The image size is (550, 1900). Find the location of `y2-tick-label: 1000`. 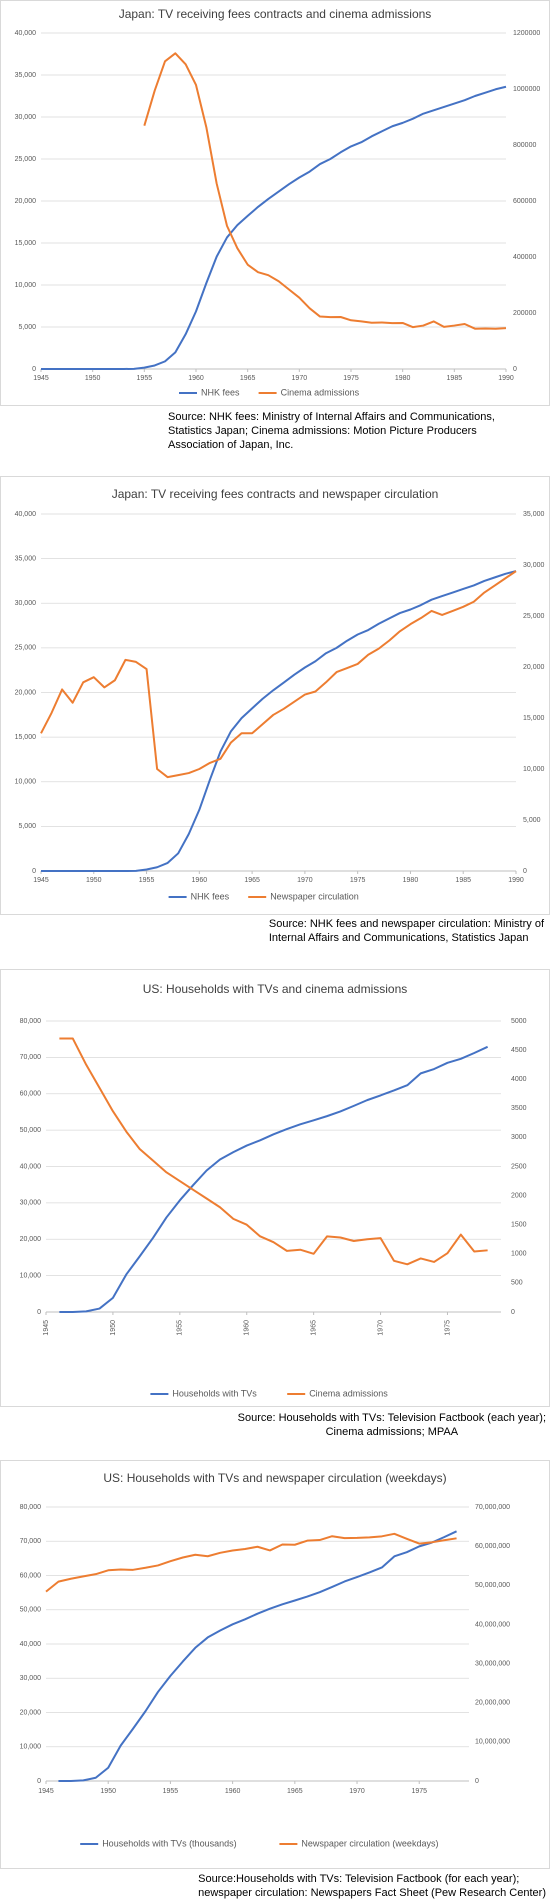

y2-tick-label: 1000 is located at coordinates (519, 1254).